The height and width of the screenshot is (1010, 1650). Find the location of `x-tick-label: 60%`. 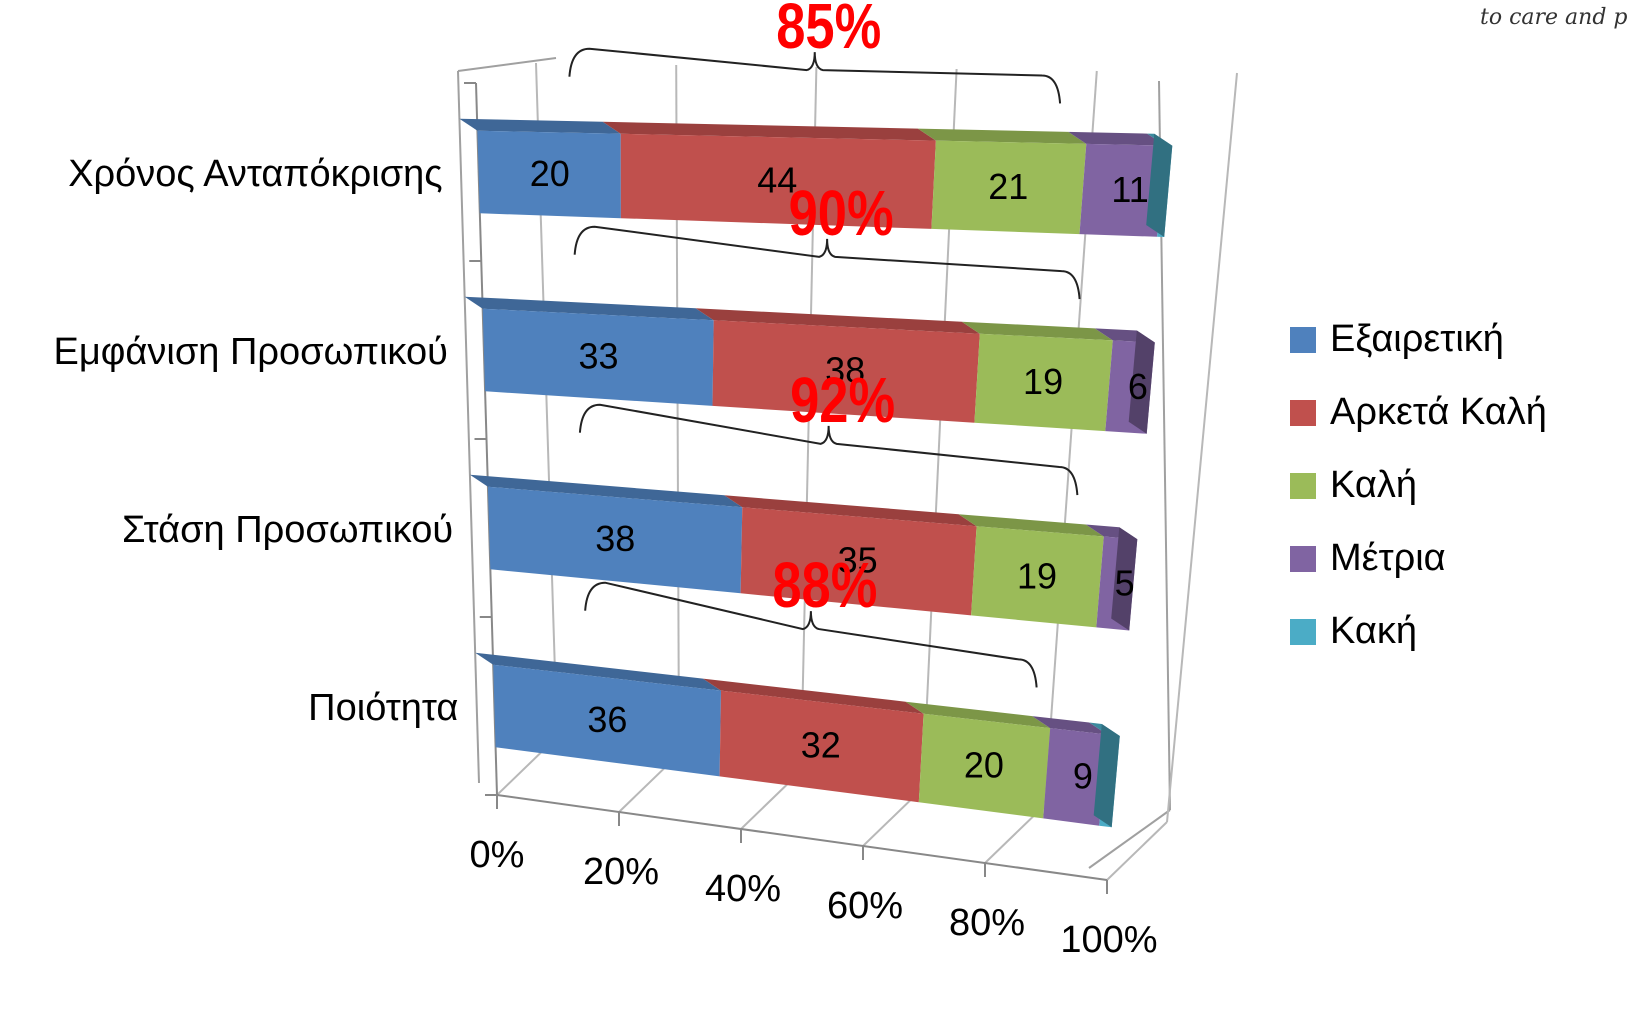

x-tick-label: 60% is located at coordinates (865, 906).